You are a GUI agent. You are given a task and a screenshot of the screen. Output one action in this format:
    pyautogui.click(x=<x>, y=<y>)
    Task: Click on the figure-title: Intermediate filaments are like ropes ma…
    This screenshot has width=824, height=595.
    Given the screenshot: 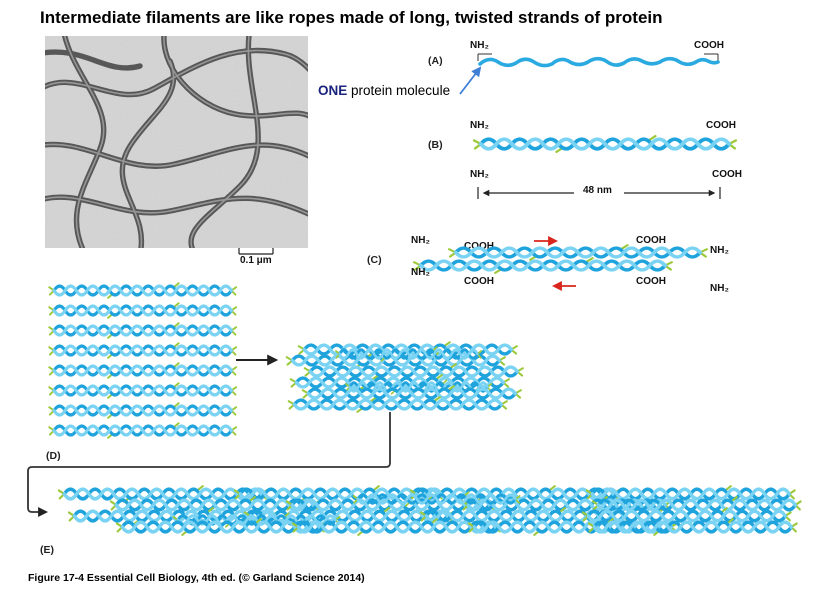 What is the action you would take?
    pyautogui.click(x=351, y=17)
    